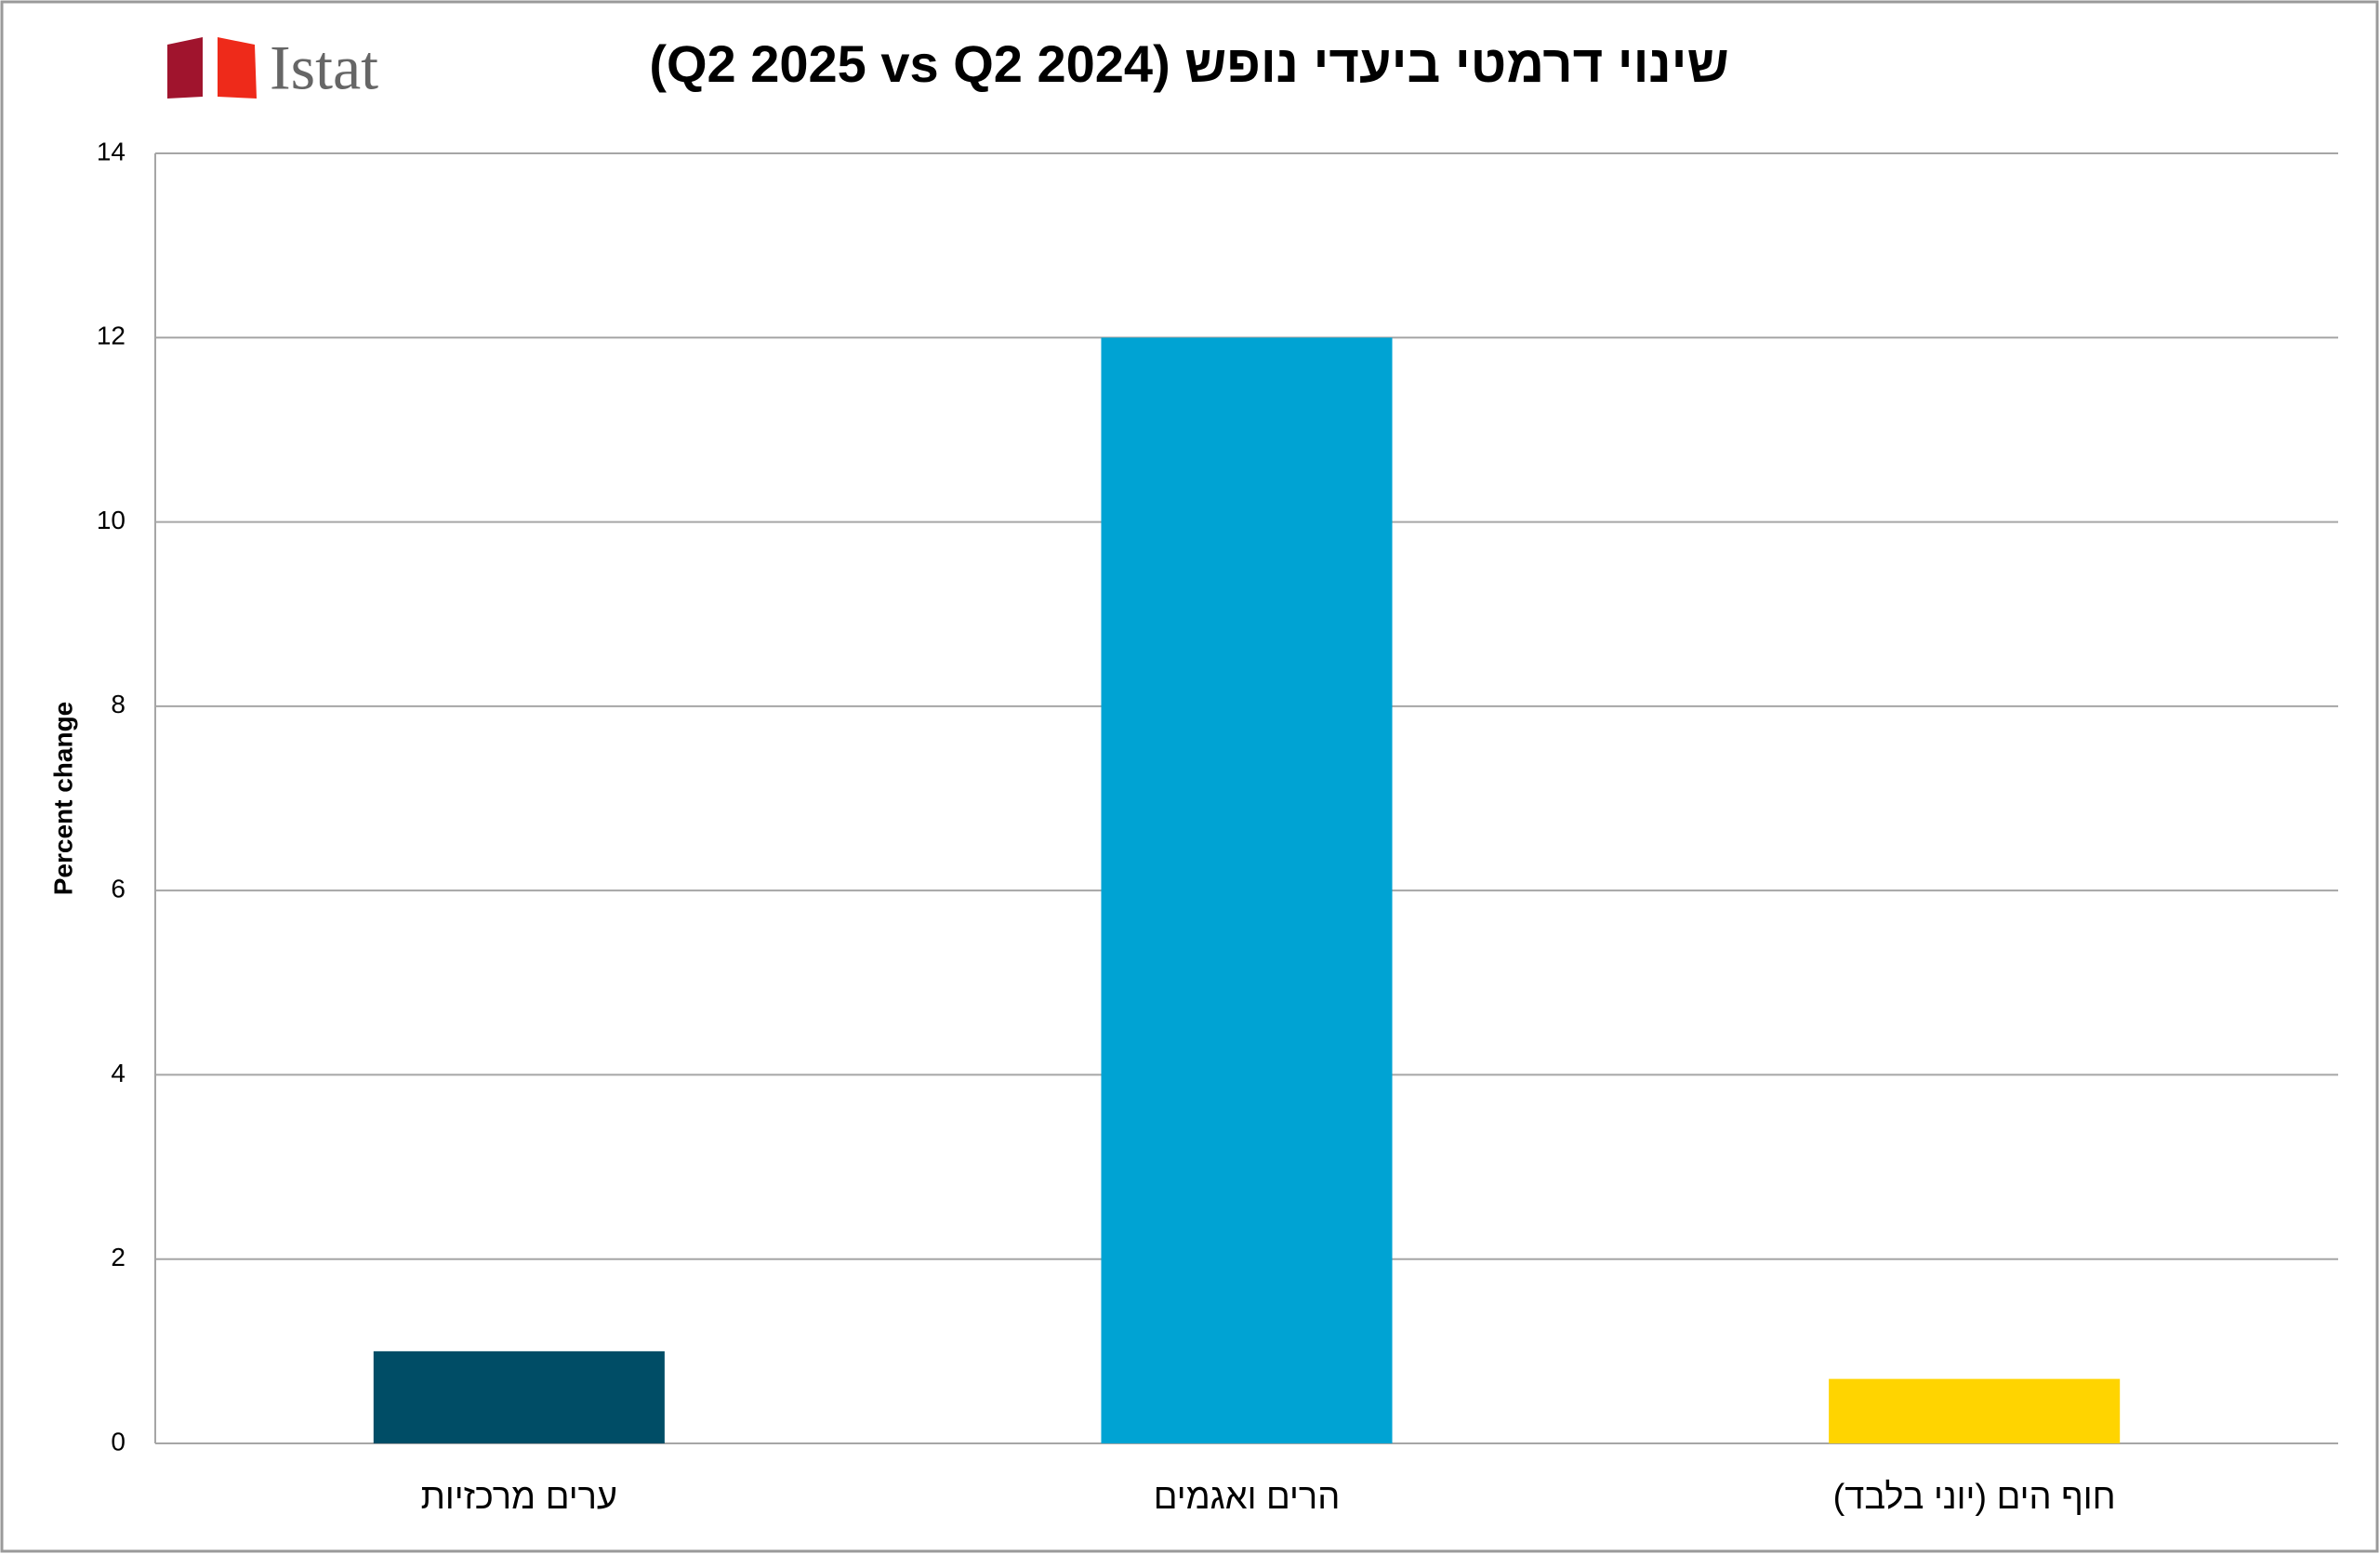 This screenshot has height=1554, width=2380. I want to click on y-tick-label: 12, so click(111, 336).